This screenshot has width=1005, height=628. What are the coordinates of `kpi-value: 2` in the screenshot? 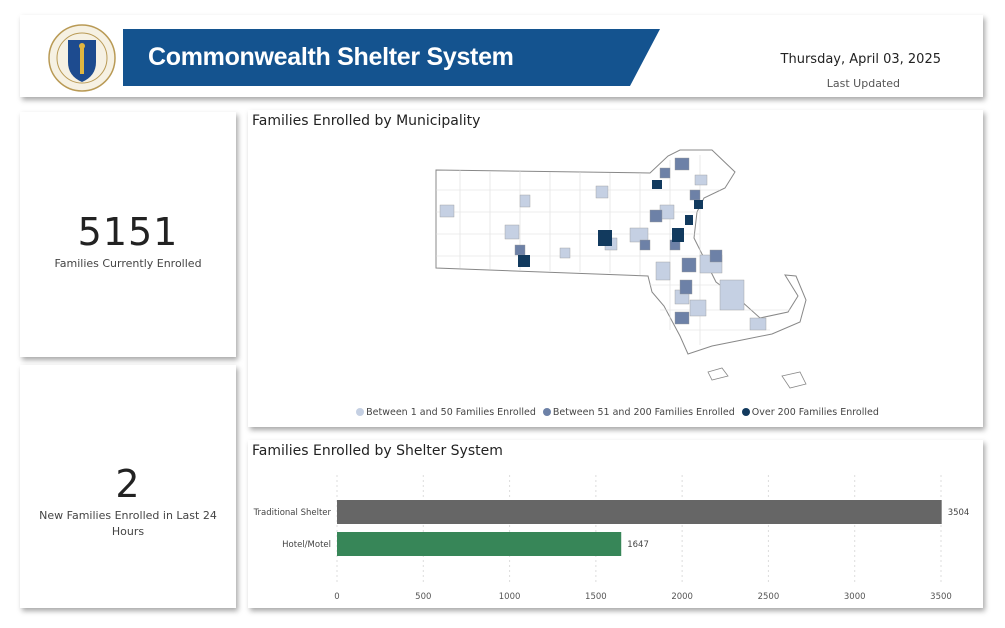 It's located at (128, 484).